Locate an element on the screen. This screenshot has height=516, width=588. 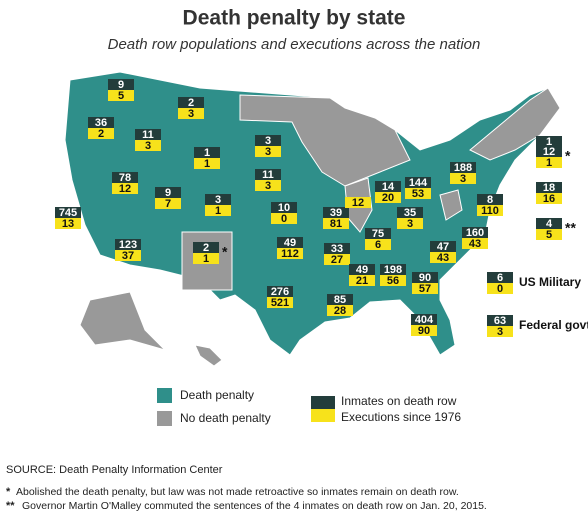
executions-count: 6 is located at coordinates (378, 245).